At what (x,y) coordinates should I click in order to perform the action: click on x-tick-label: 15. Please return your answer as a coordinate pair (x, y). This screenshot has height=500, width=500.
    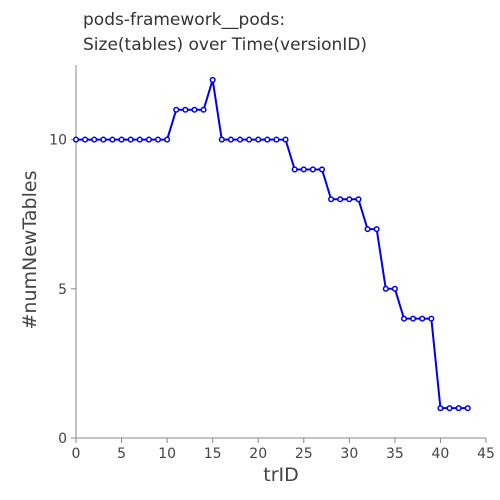
    Looking at the image, I should click on (213, 454).